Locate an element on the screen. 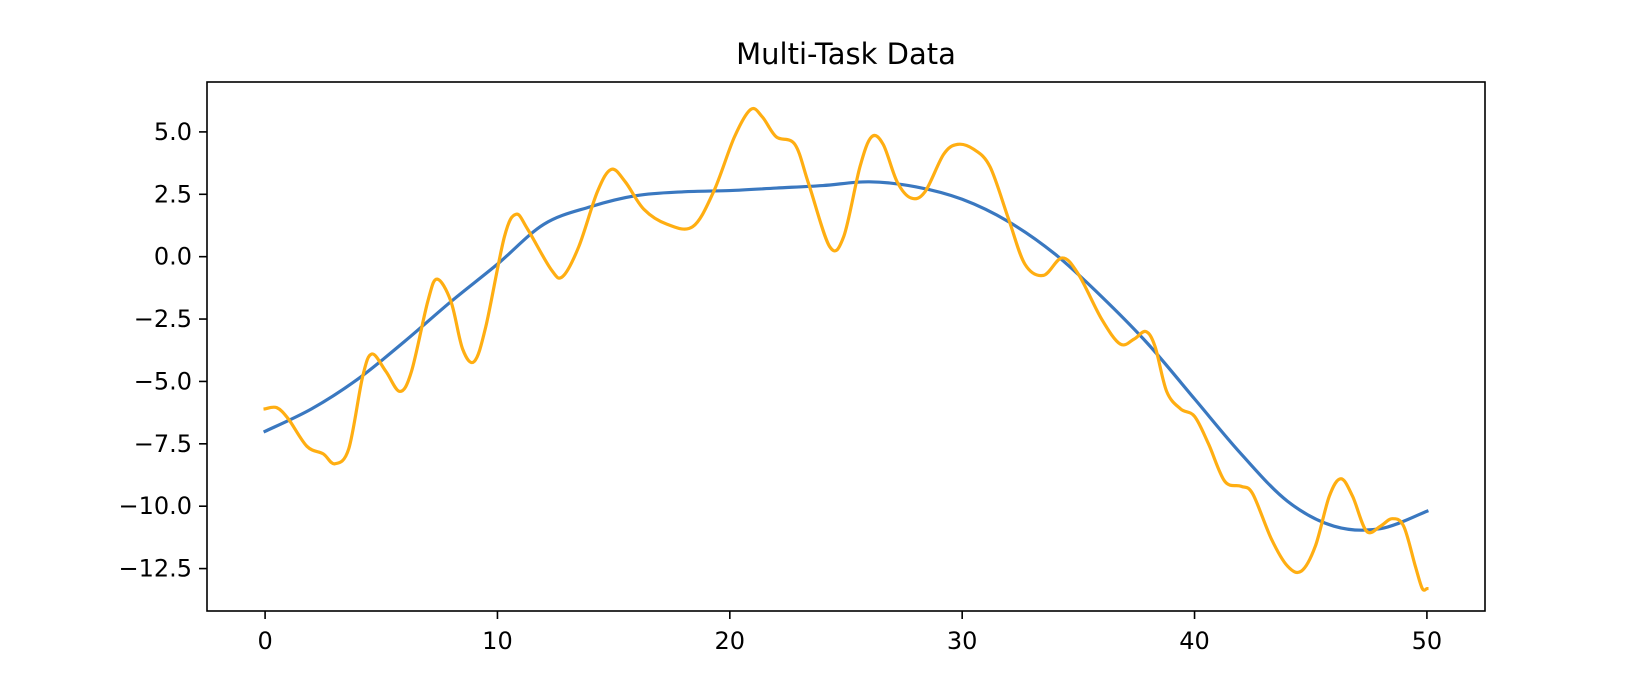  y-tick-label: 5.0 is located at coordinates (173, 132).